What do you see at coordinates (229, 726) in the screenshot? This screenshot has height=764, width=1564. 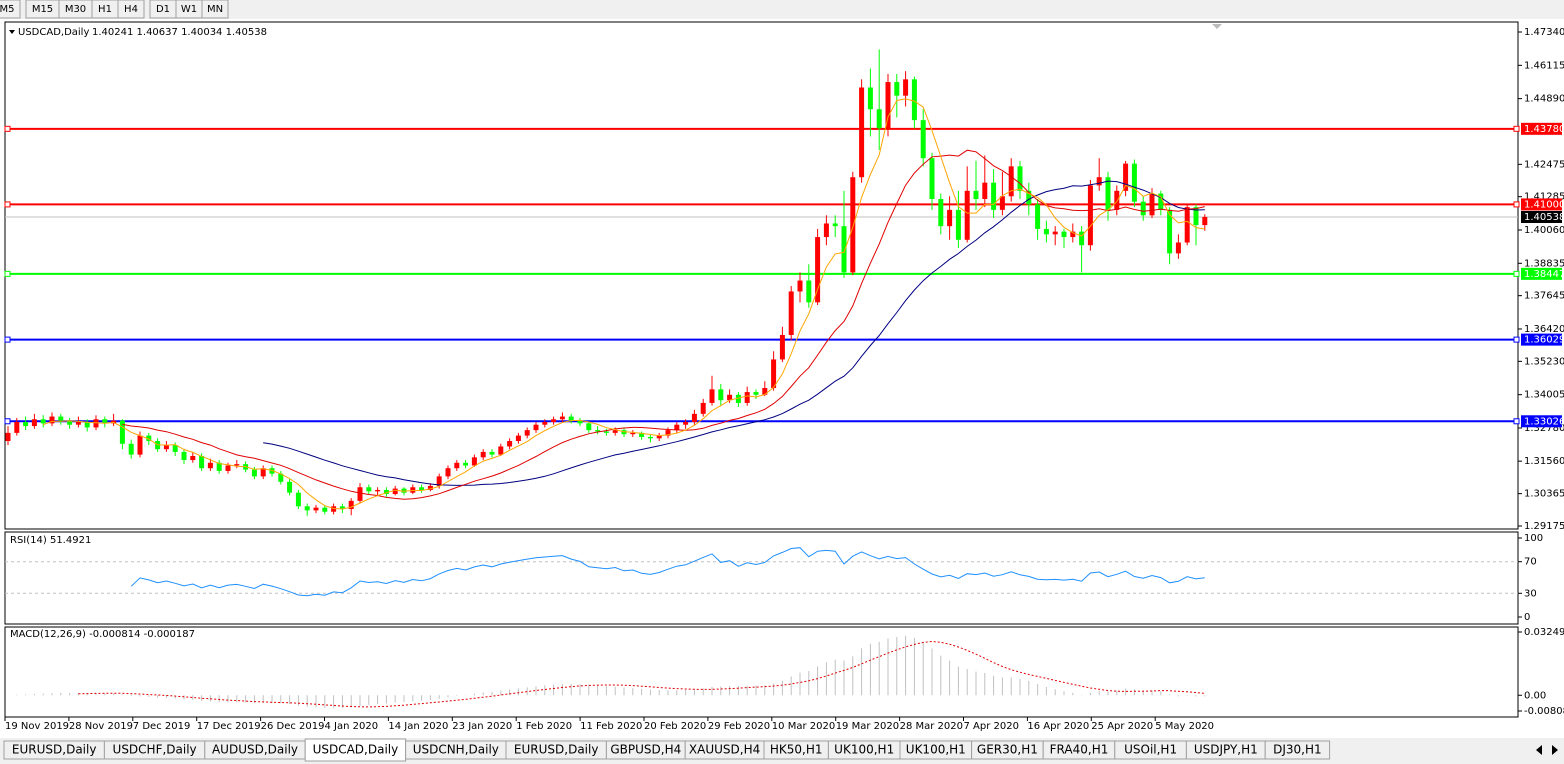 I see `x-tick-label: 17 Dec 2019` at bounding box center [229, 726].